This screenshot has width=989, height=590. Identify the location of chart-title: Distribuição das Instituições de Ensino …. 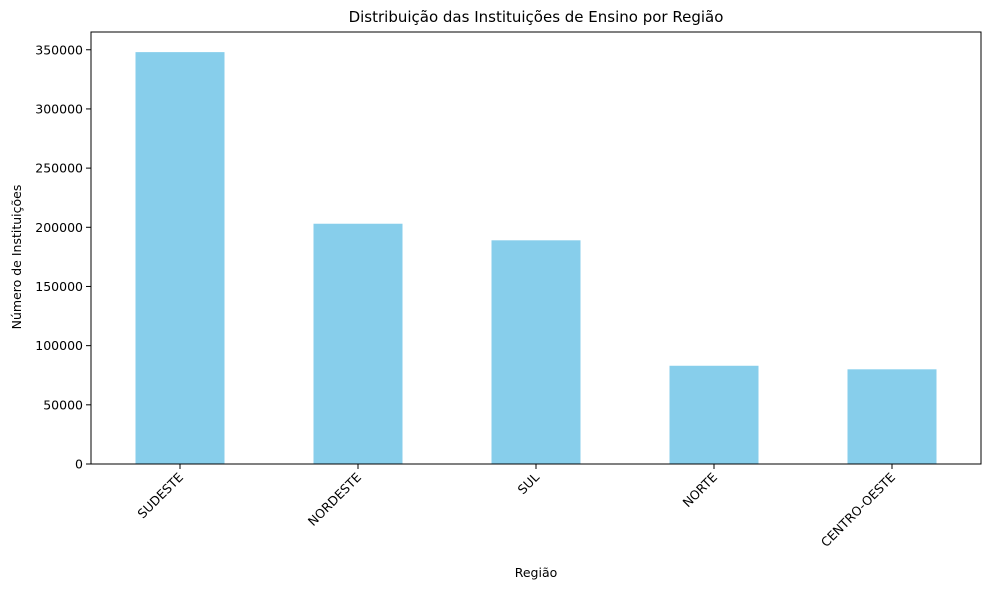
(536, 17).